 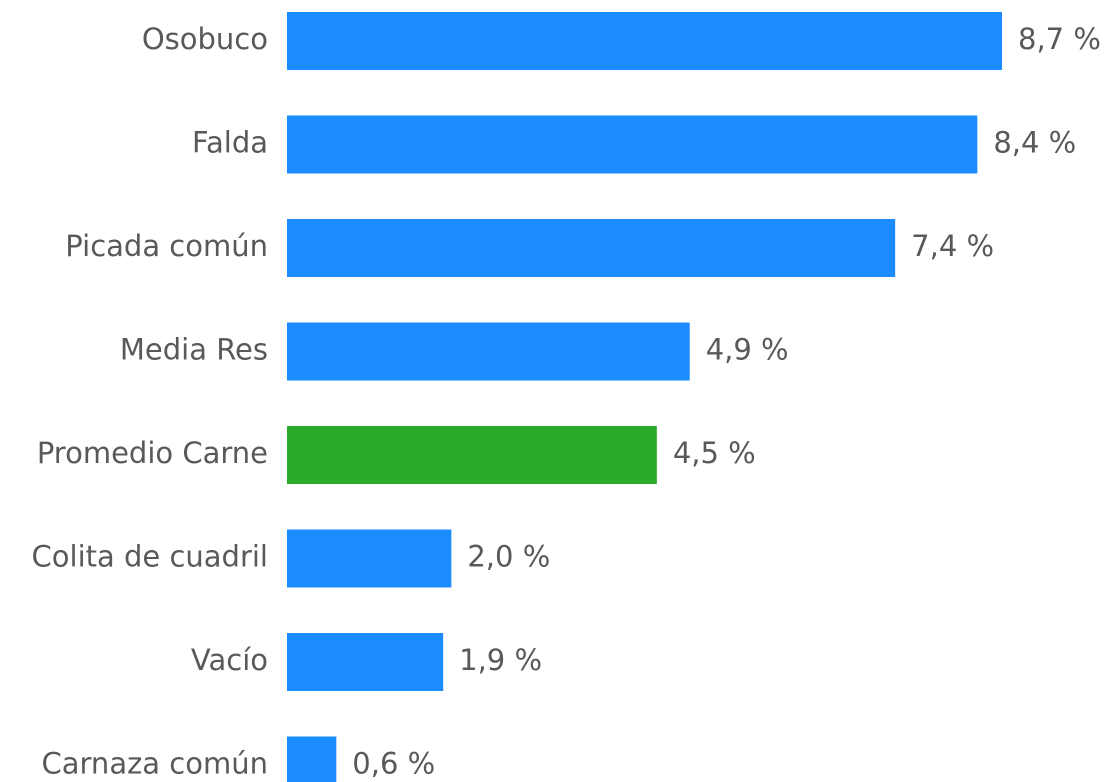 I want to click on value-label: 1,9 %, so click(x=500, y=660).